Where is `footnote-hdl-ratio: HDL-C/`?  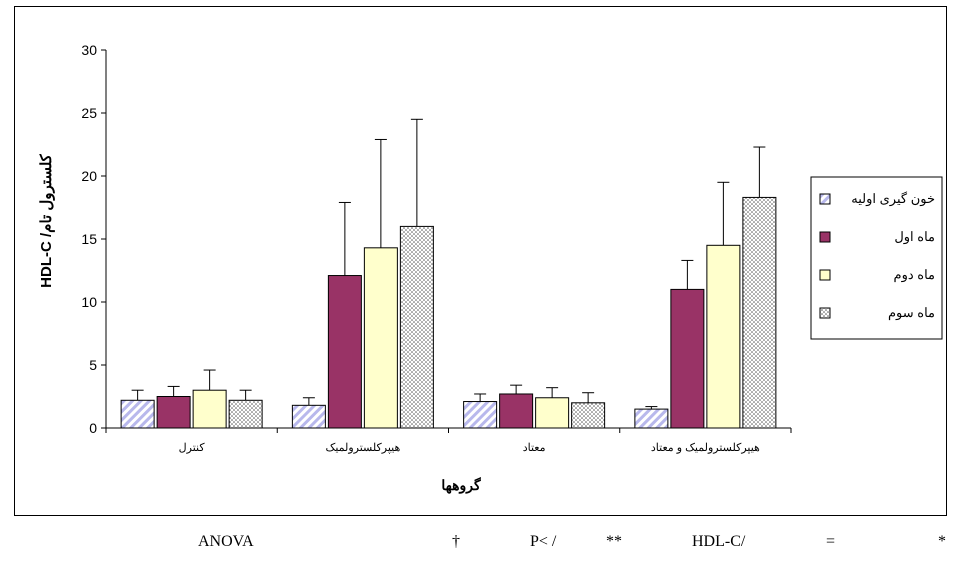
footnote-hdl-ratio: HDL-C/ is located at coordinates (719, 541).